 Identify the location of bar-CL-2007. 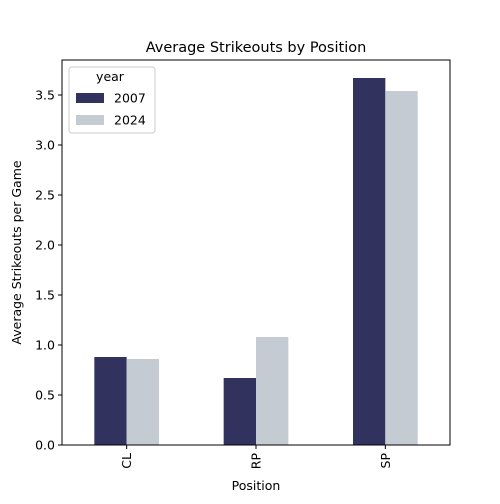
(110, 401).